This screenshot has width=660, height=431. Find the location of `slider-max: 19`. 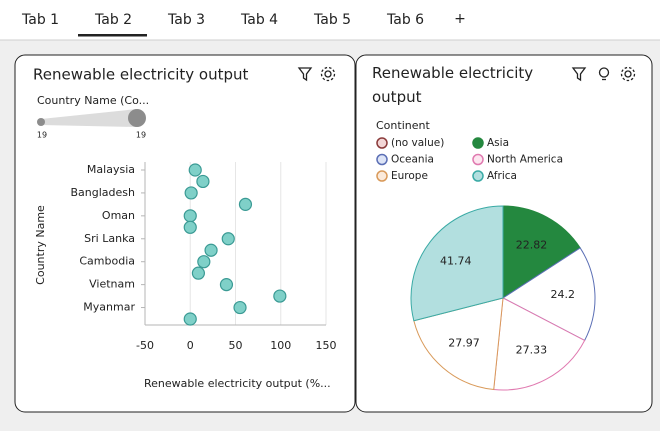

slider-max: 19 is located at coordinates (141, 135).